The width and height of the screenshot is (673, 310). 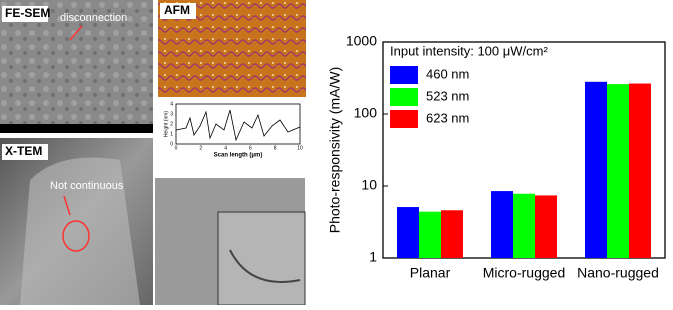 What do you see at coordinates (225, 148) in the screenshot?
I see `profile-x-tick: 4` at bounding box center [225, 148].